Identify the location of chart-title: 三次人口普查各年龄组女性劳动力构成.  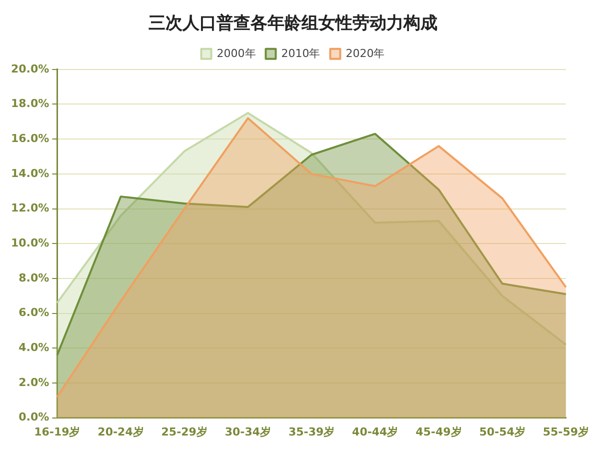
(293, 23).